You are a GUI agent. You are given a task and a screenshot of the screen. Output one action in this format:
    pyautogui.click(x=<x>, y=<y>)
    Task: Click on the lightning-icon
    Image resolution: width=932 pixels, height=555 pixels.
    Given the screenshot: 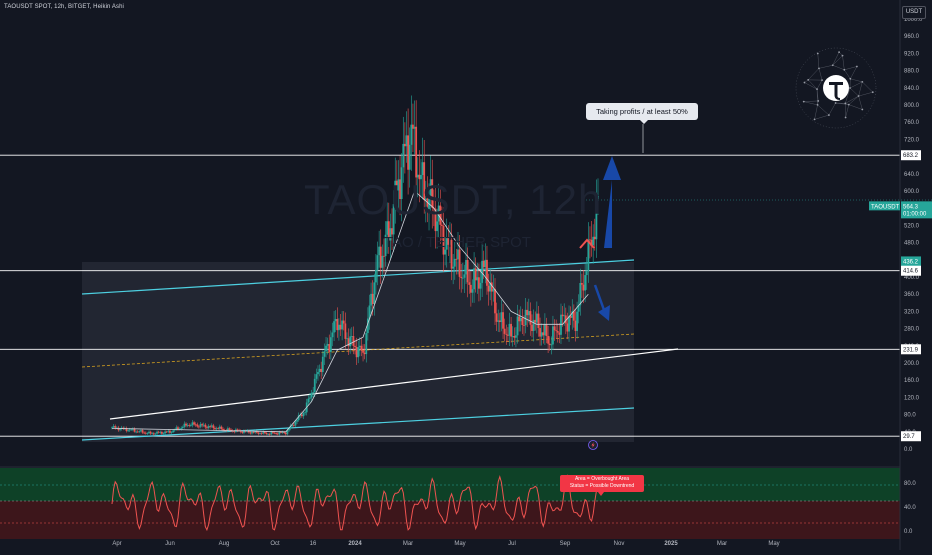 What is the action you would take?
    pyautogui.click(x=593, y=445)
    